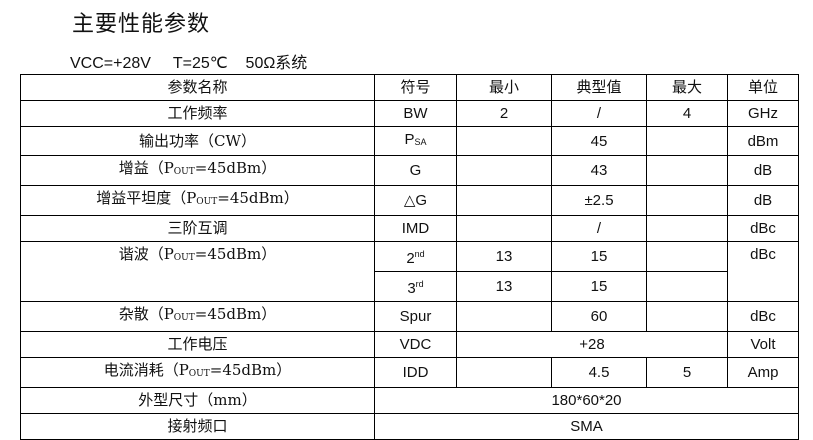  I want to click on symbol: IMD, so click(415, 228).